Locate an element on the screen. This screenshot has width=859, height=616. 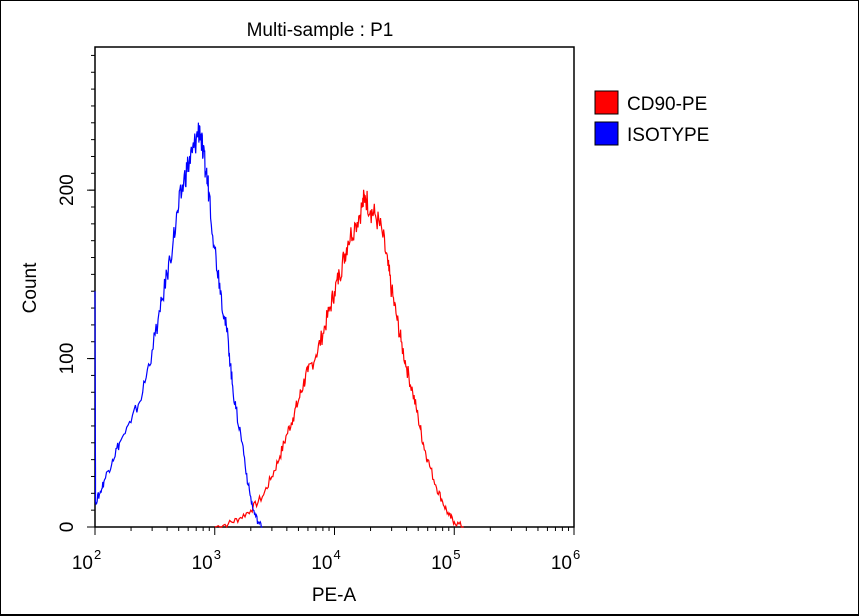
legend-label-isotype: ISOTYPE is located at coordinates (668, 135).